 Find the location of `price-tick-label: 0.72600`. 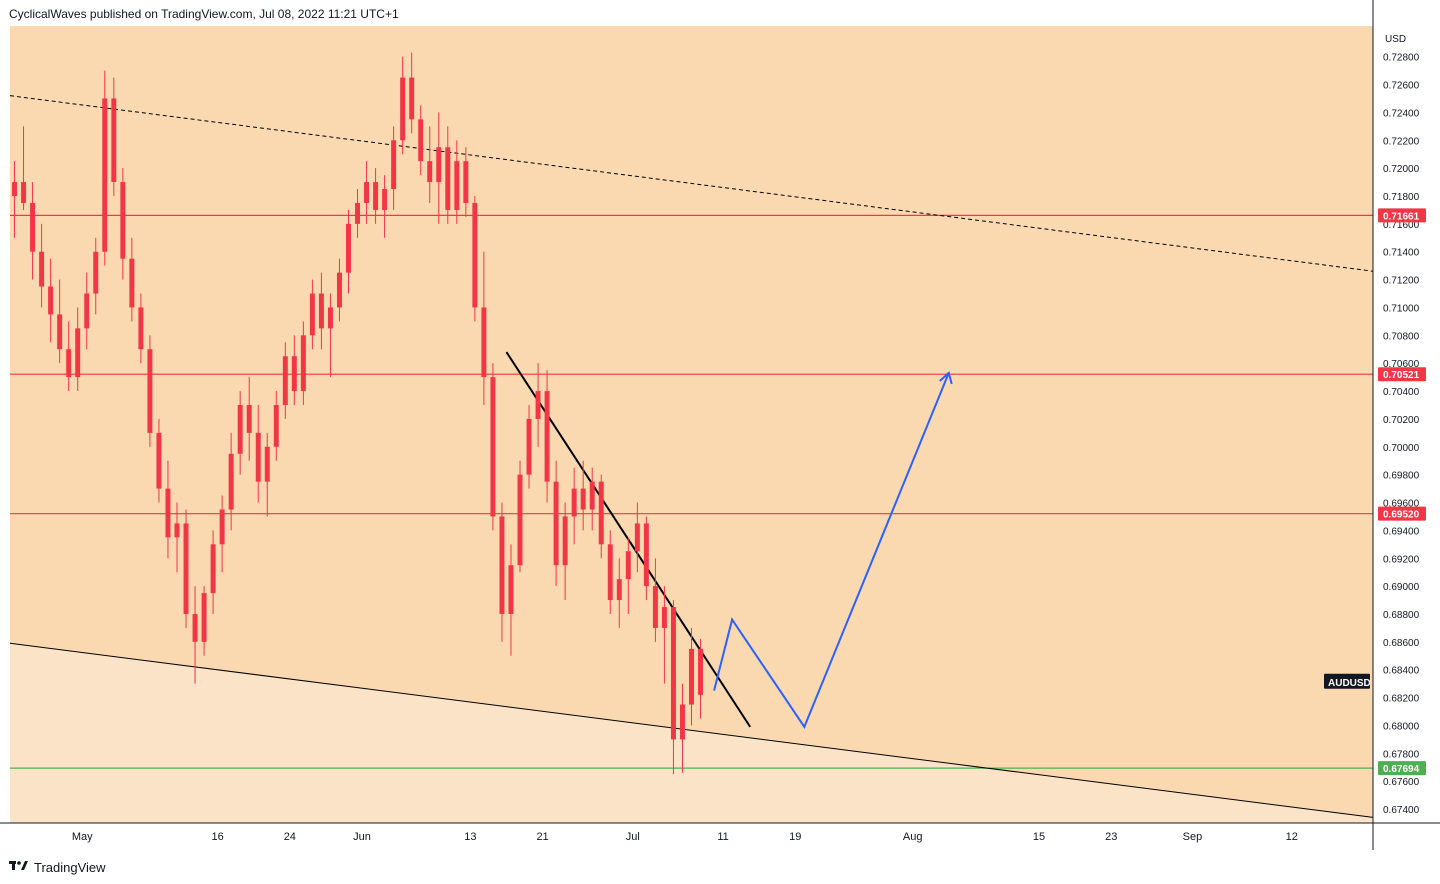

price-tick-label: 0.72600 is located at coordinates (1401, 86).